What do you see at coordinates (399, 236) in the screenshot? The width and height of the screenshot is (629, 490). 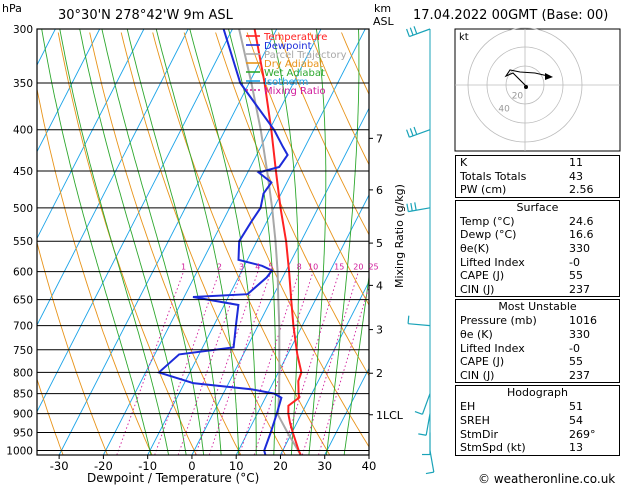 I see `mixing-ratio-axis-title: Mixing Ratio (g/kg)` at bounding box center [399, 236].